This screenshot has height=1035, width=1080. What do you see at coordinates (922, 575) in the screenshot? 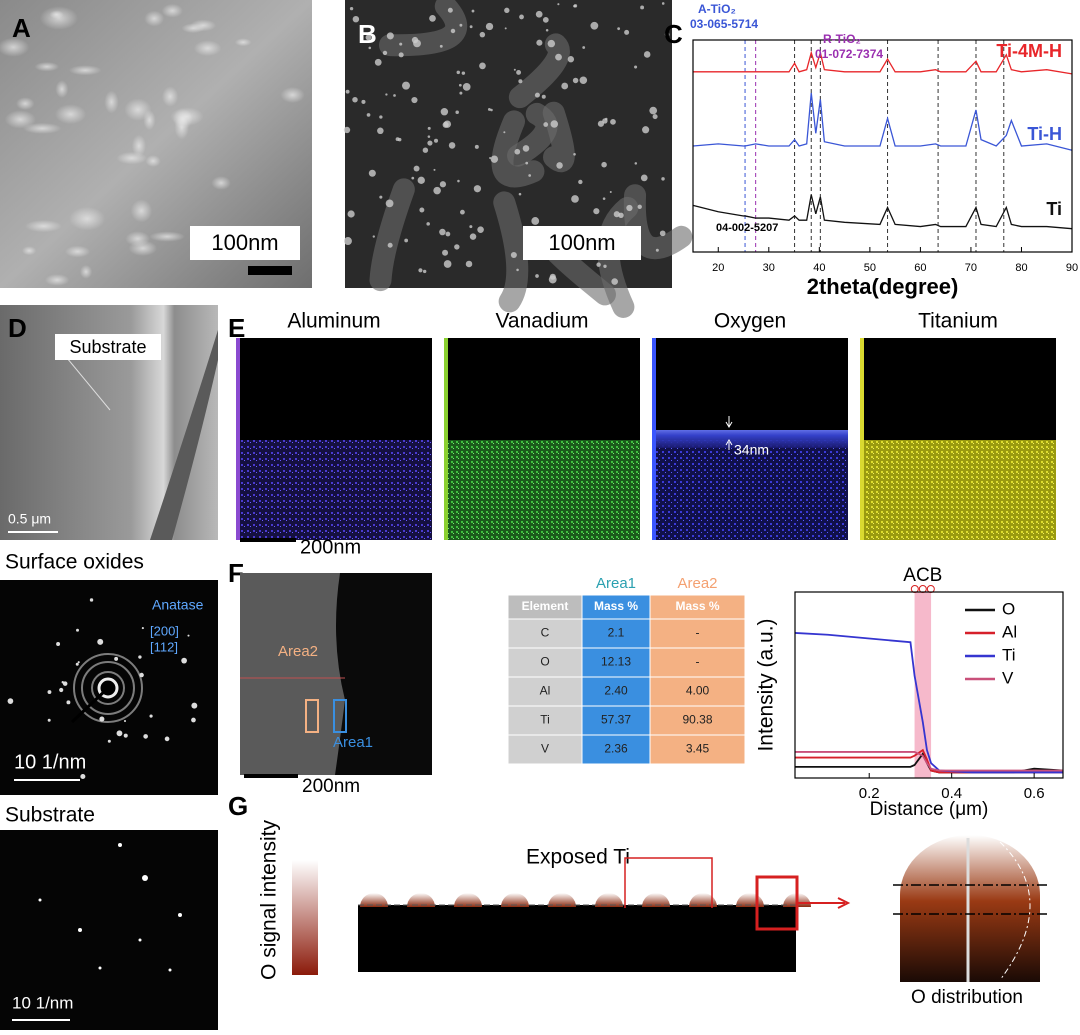
I see `annotation: ACB` at bounding box center [922, 575].